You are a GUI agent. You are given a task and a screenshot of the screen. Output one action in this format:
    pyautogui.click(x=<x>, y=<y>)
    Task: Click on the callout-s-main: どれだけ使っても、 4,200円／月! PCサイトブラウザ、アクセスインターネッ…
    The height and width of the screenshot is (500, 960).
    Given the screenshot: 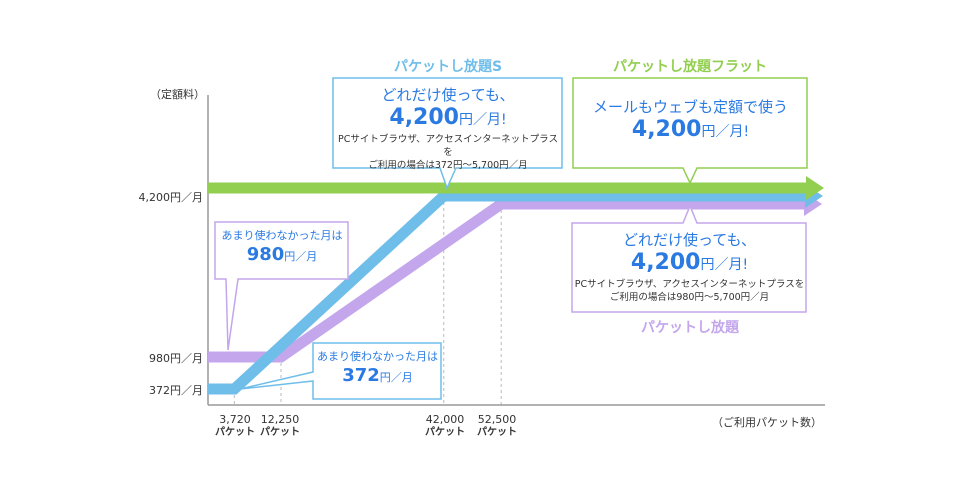 What is the action you would take?
    pyautogui.click(x=448, y=128)
    